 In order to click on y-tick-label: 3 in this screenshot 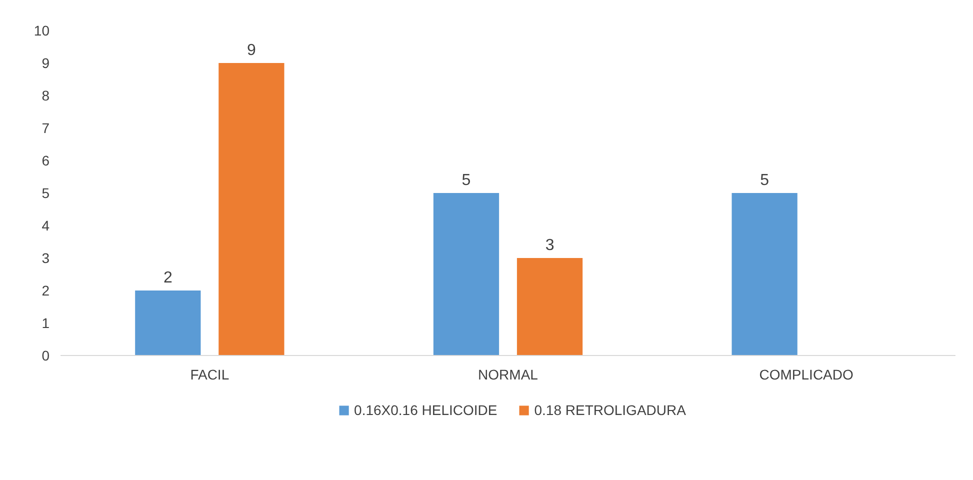, I will do `click(46, 258)`.